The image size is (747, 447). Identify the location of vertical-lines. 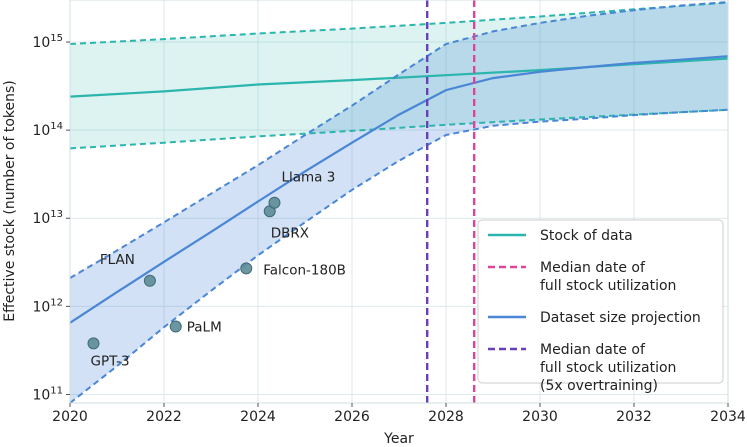
(451, 201).